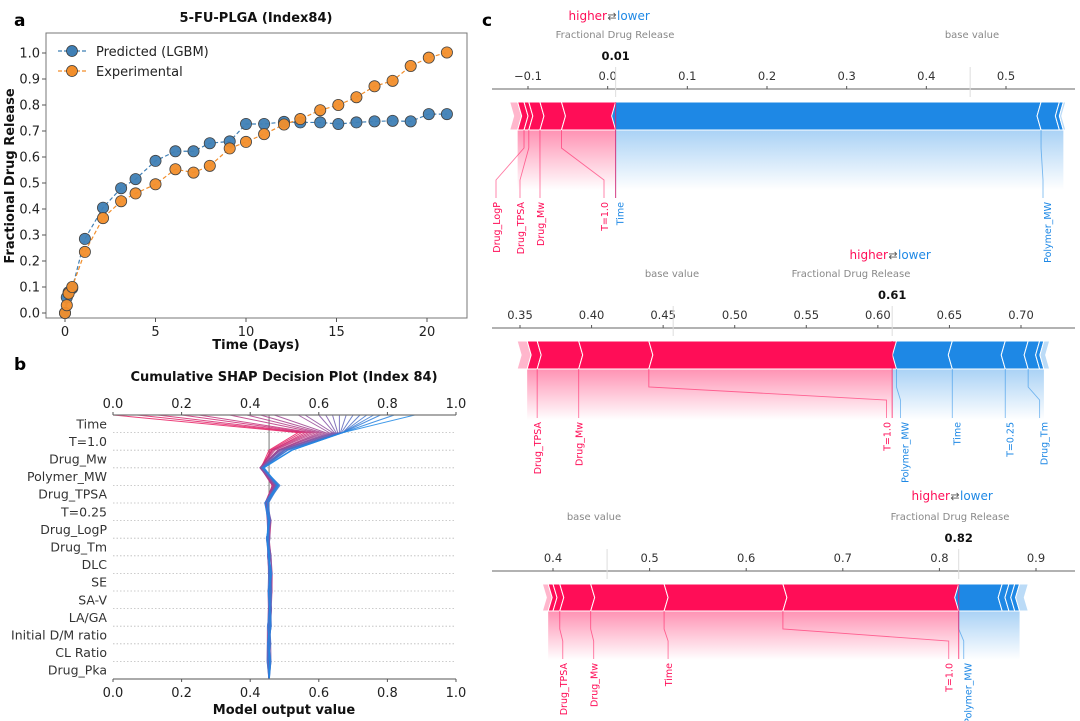 This screenshot has width=1080, height=721. Describe the element at coordinates (847, 76) in the screenshot. I see `force-tick-label: 0.3` at that location.